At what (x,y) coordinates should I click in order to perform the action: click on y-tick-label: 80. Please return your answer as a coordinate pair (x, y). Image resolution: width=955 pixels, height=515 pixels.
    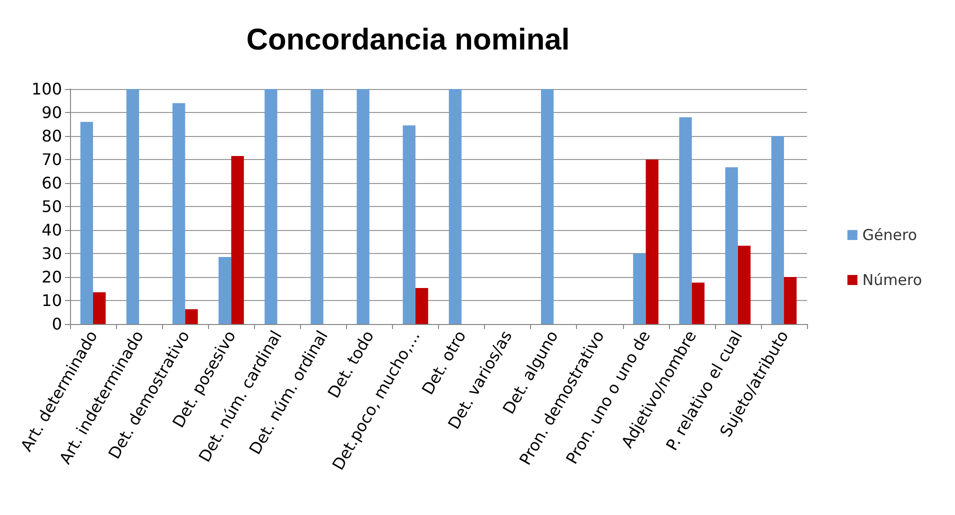
    Looking at the image, I should click on (52, 136).